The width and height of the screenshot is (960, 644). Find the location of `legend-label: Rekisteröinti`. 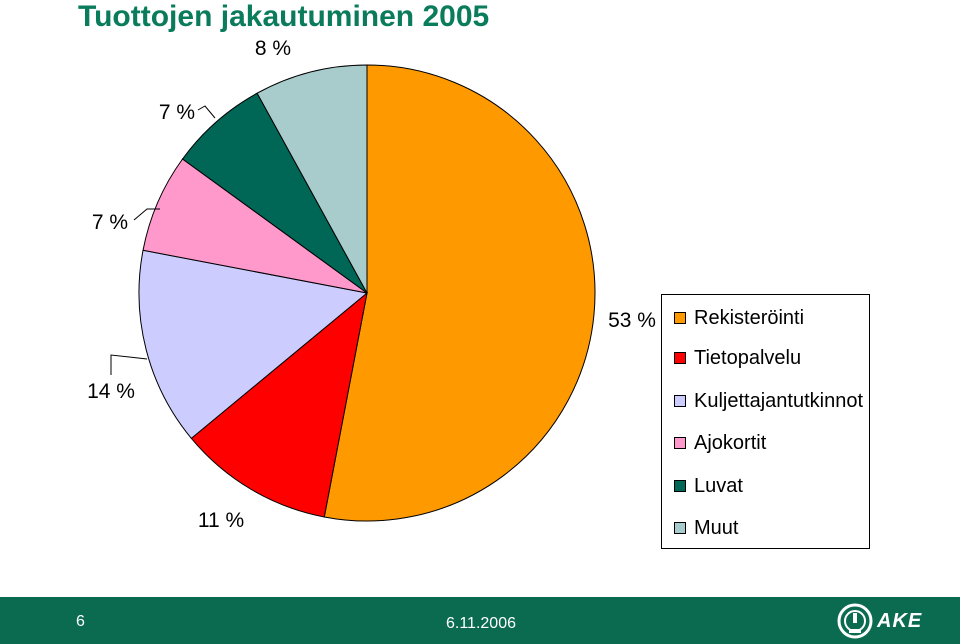

legend-label: Rekisteröinti is located at coordinates (749, 317).